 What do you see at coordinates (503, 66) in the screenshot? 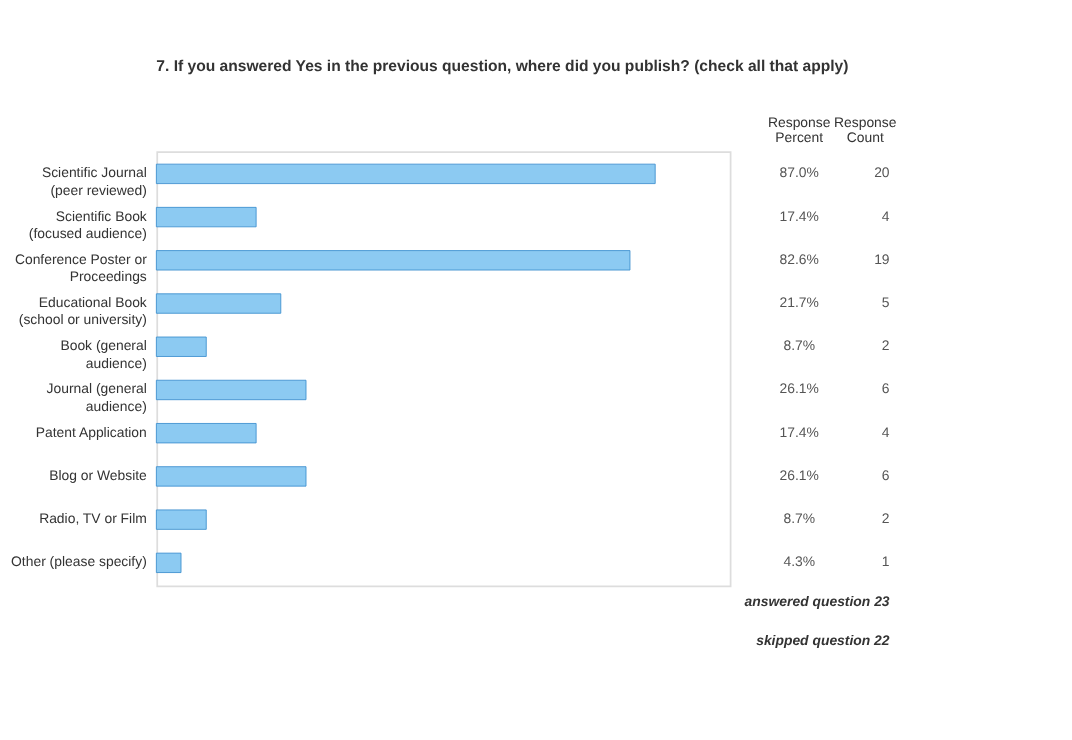
I see `chart-title: 7. If you answered Yes in the previous question, where did you publish? (check all that apply)` at bounding box center [503, 66].